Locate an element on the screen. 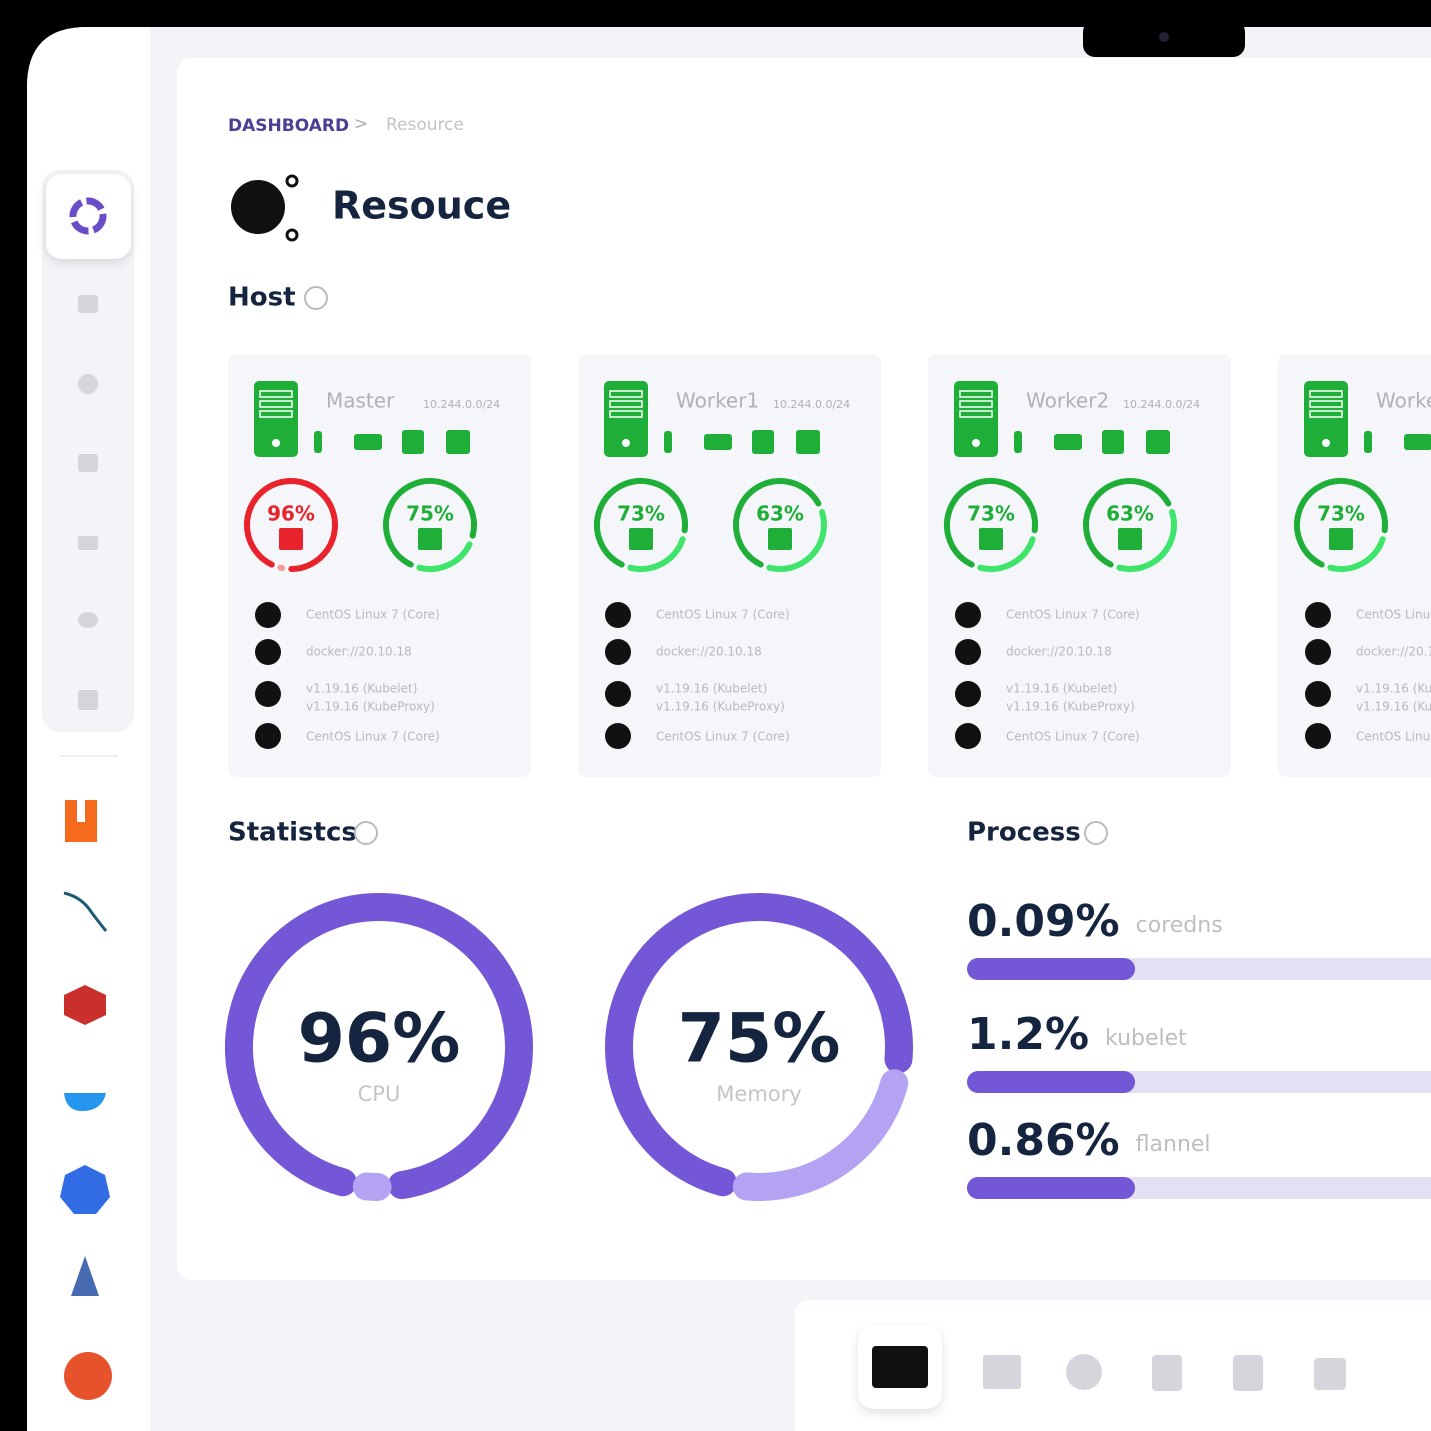 The height and width of the screenshot is (1431, 1431). process-name: flannel is located at coordinates (1173, 1144).